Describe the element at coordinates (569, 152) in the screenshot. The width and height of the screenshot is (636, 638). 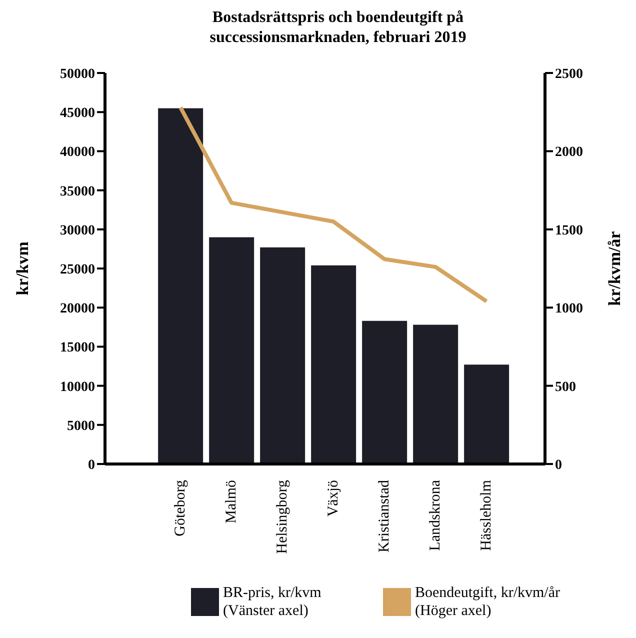
I see `y2-tick-label: 2000` at that location.